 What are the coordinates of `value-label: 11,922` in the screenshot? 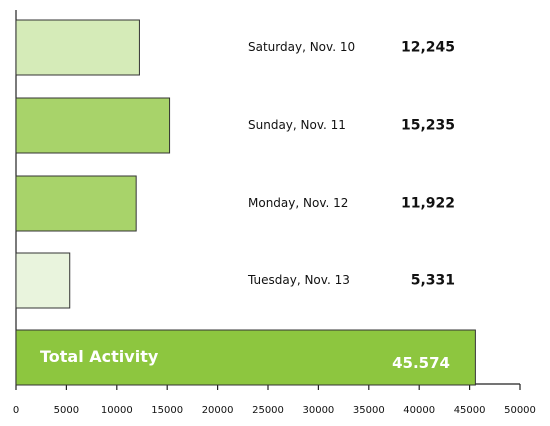 It's located at (428, 204).